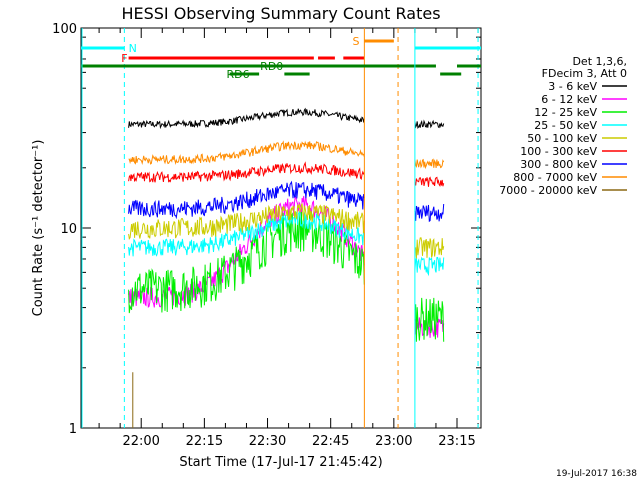 This screenshot has width=640, height=480. I want to click on legend-entry-label: 300 - 800 keV, so click(558, 164).